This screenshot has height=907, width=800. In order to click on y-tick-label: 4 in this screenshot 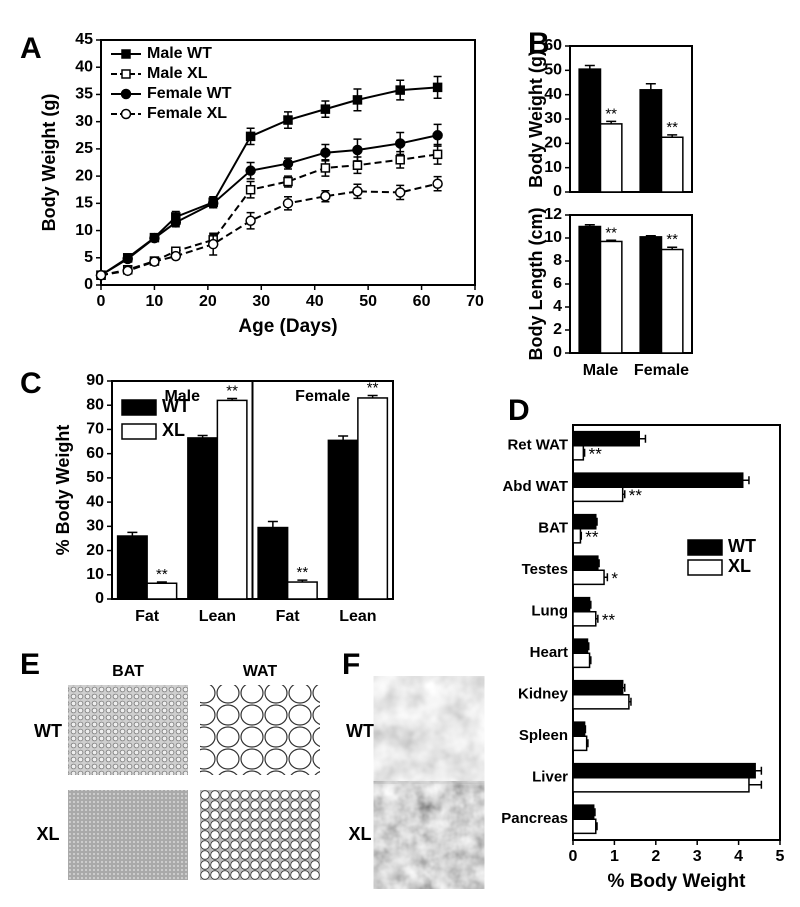, I will do `click(557, 306)`.